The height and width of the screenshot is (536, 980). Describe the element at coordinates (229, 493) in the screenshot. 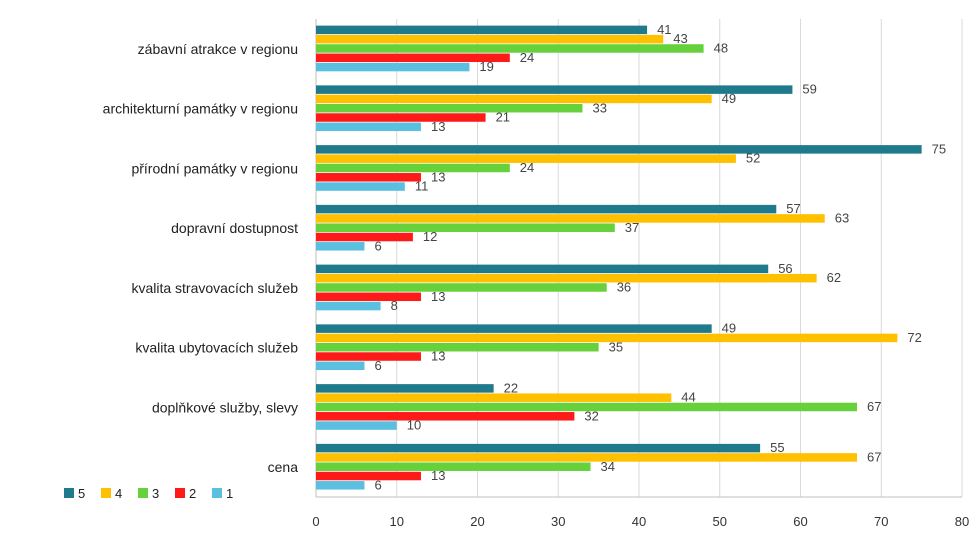

I see `legend-entry-1: 1` at that location.